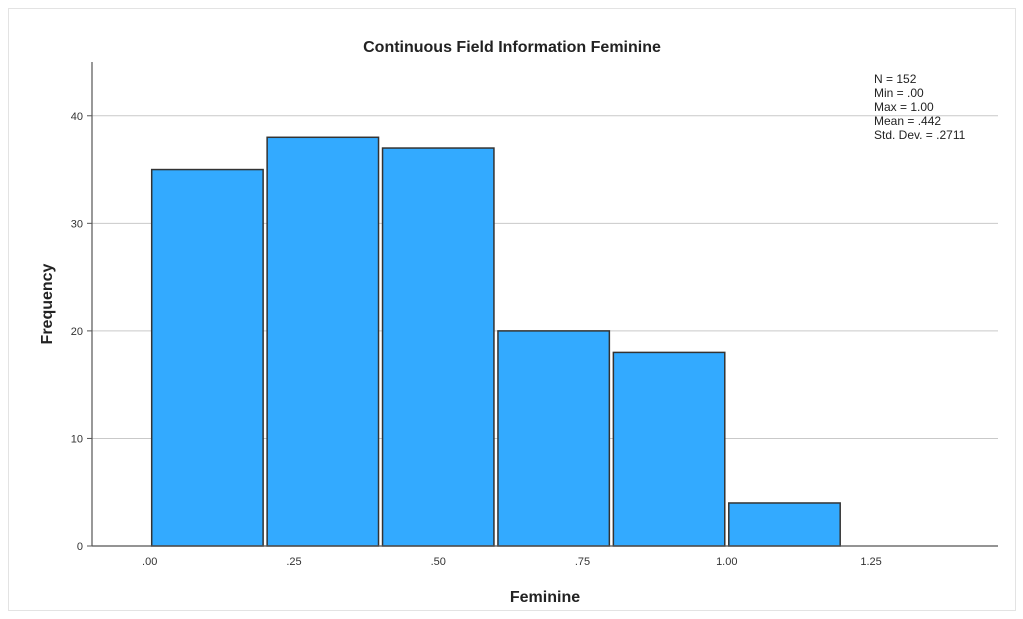 This screenshot has width=1023, height=619. Describe the element at coordinates (512, 562) in the screenshot. I see `x-tick-labels: .00 .25 .50 .75 1.00 1.25` at that location.